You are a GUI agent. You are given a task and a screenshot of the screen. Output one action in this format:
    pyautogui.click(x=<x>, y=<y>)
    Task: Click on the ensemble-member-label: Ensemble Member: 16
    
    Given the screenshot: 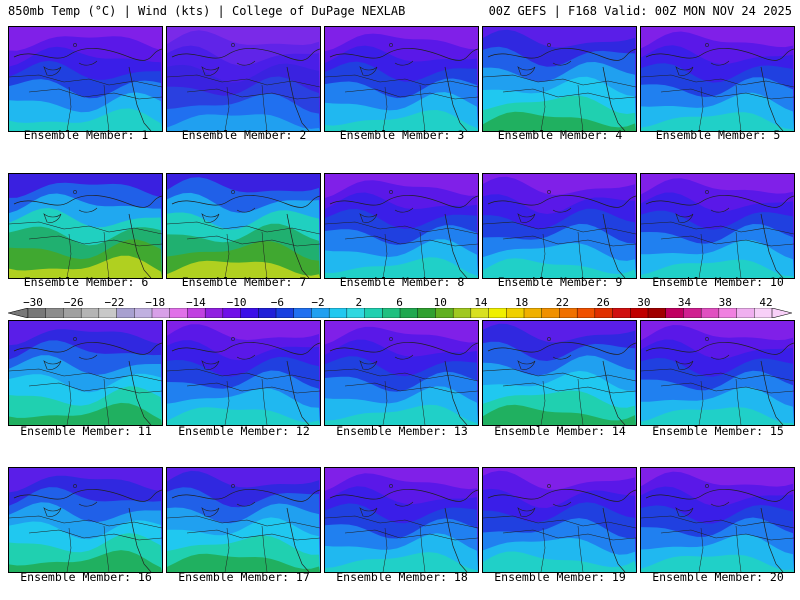 What is the action you would take?
    pyautogui.click(x=86, y=577)
    